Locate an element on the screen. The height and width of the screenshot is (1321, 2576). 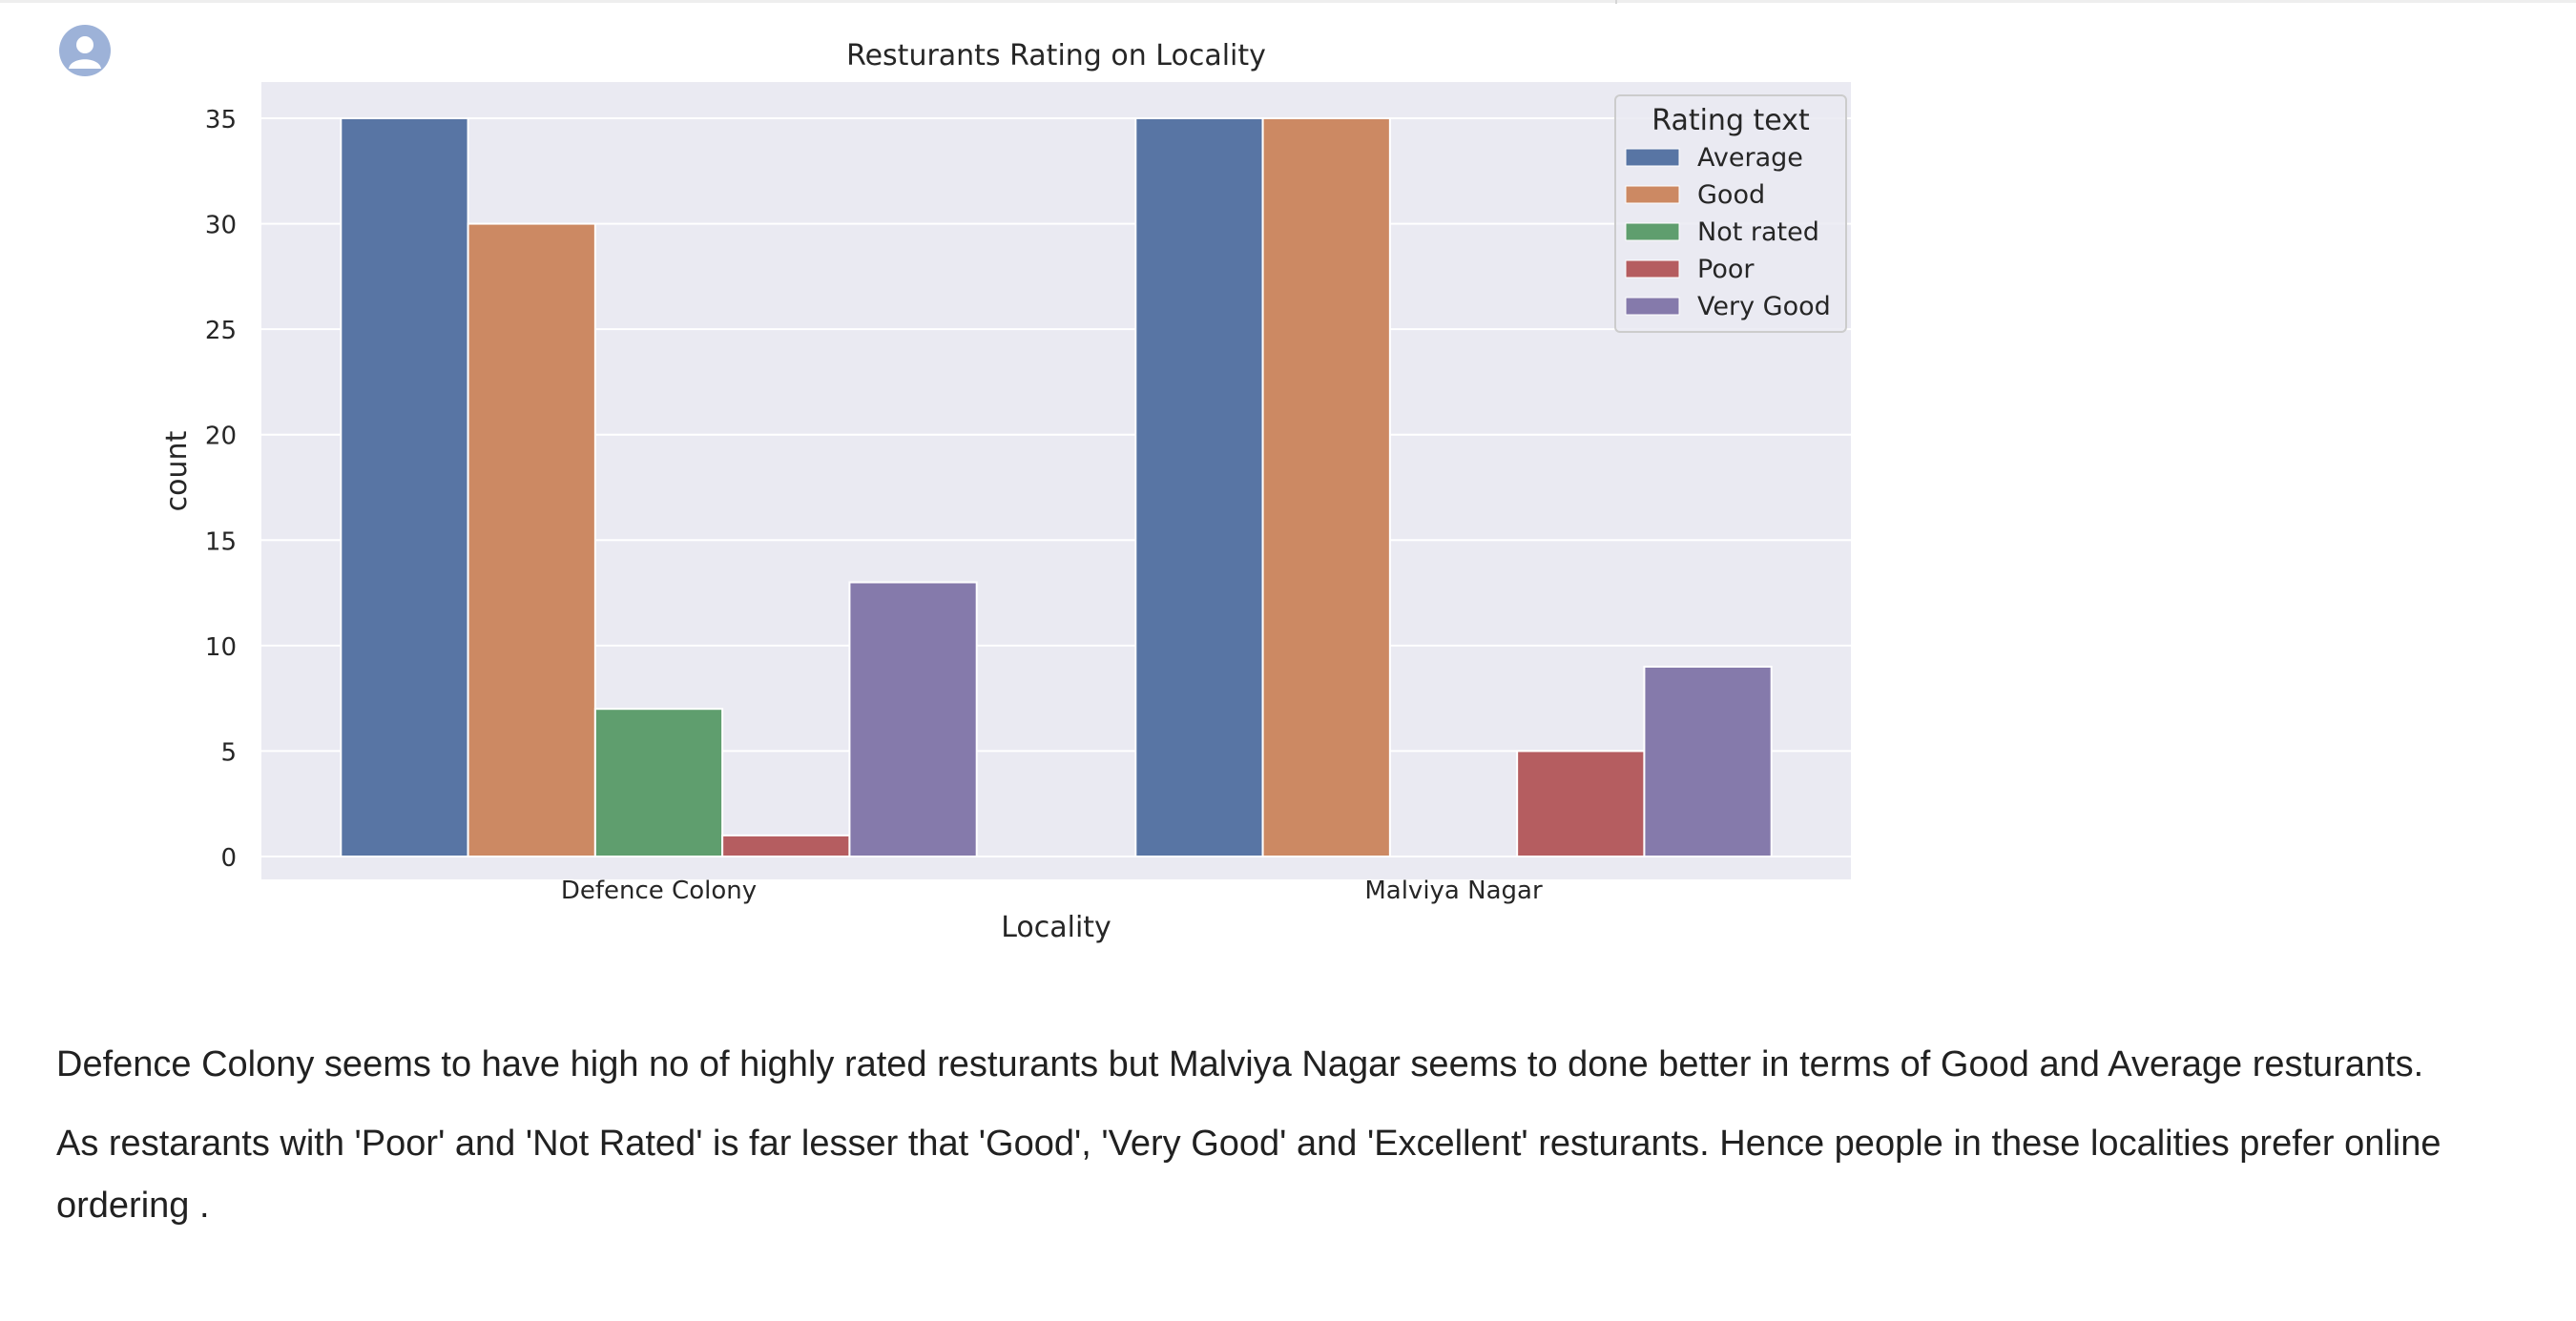
legend-label: Average is located at coordinates (1750, 158).